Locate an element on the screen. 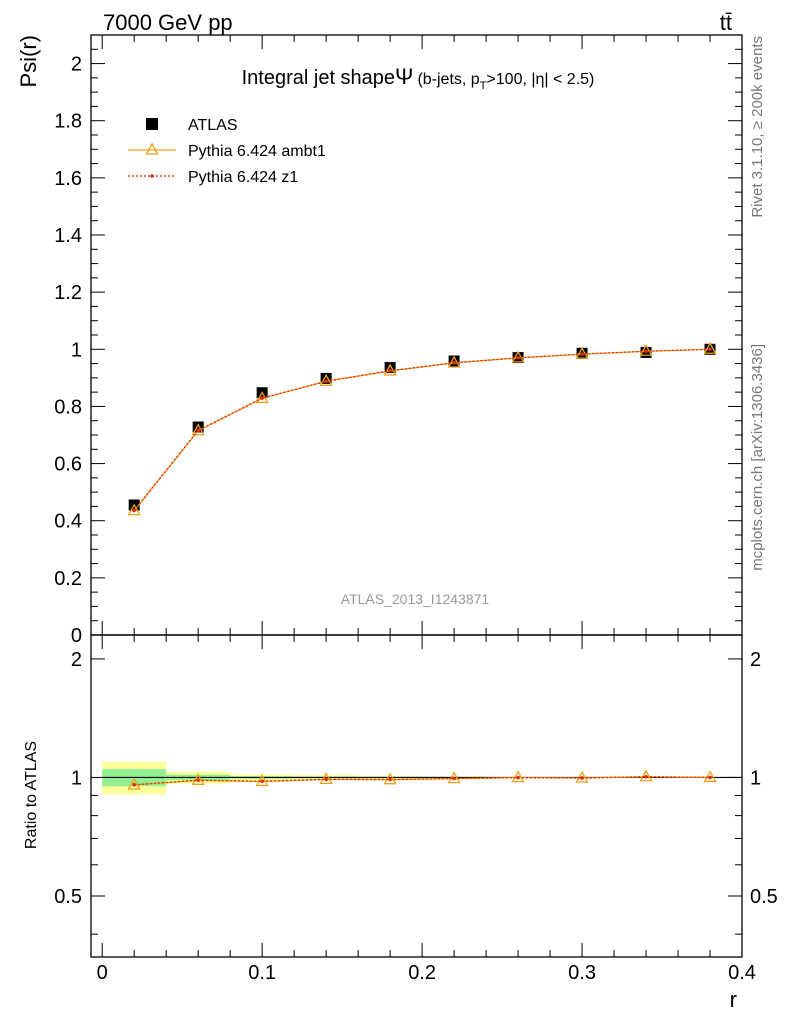 The image size is (786, 1024). y-tick-label: 1 is located at coordinates (76, 350).